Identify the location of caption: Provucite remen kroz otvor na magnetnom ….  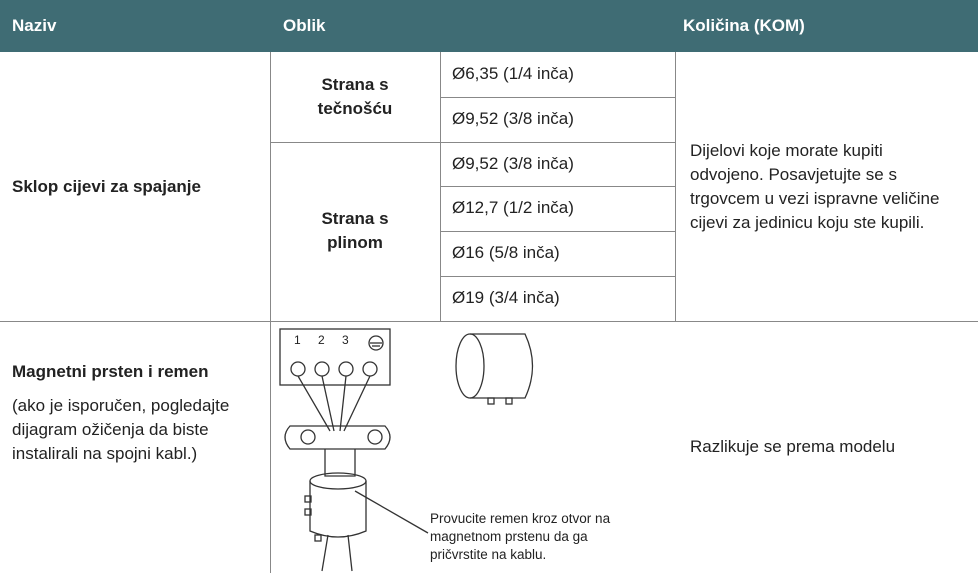
(520, 536).